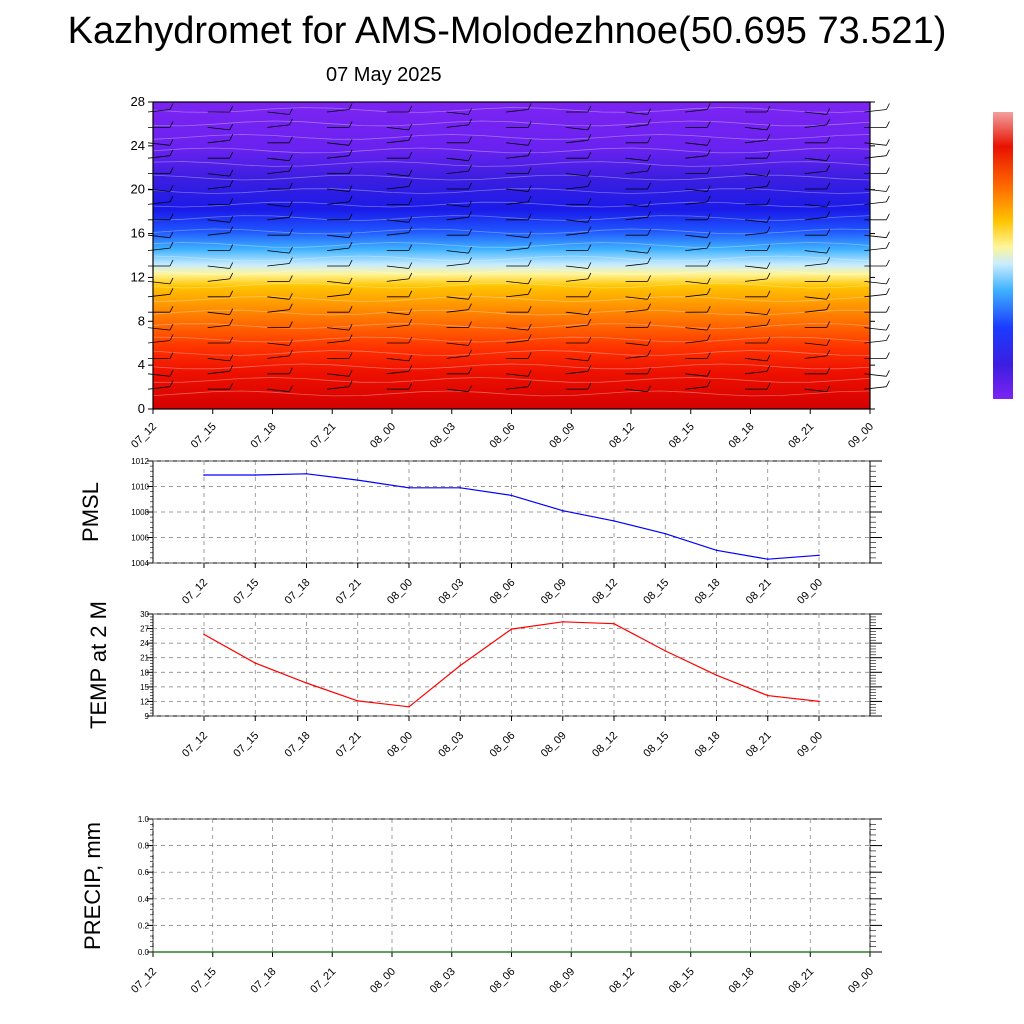  Describe the element at coordinates (144, 672) in the screenshot. I see `y-tick-label: 18` at that location.